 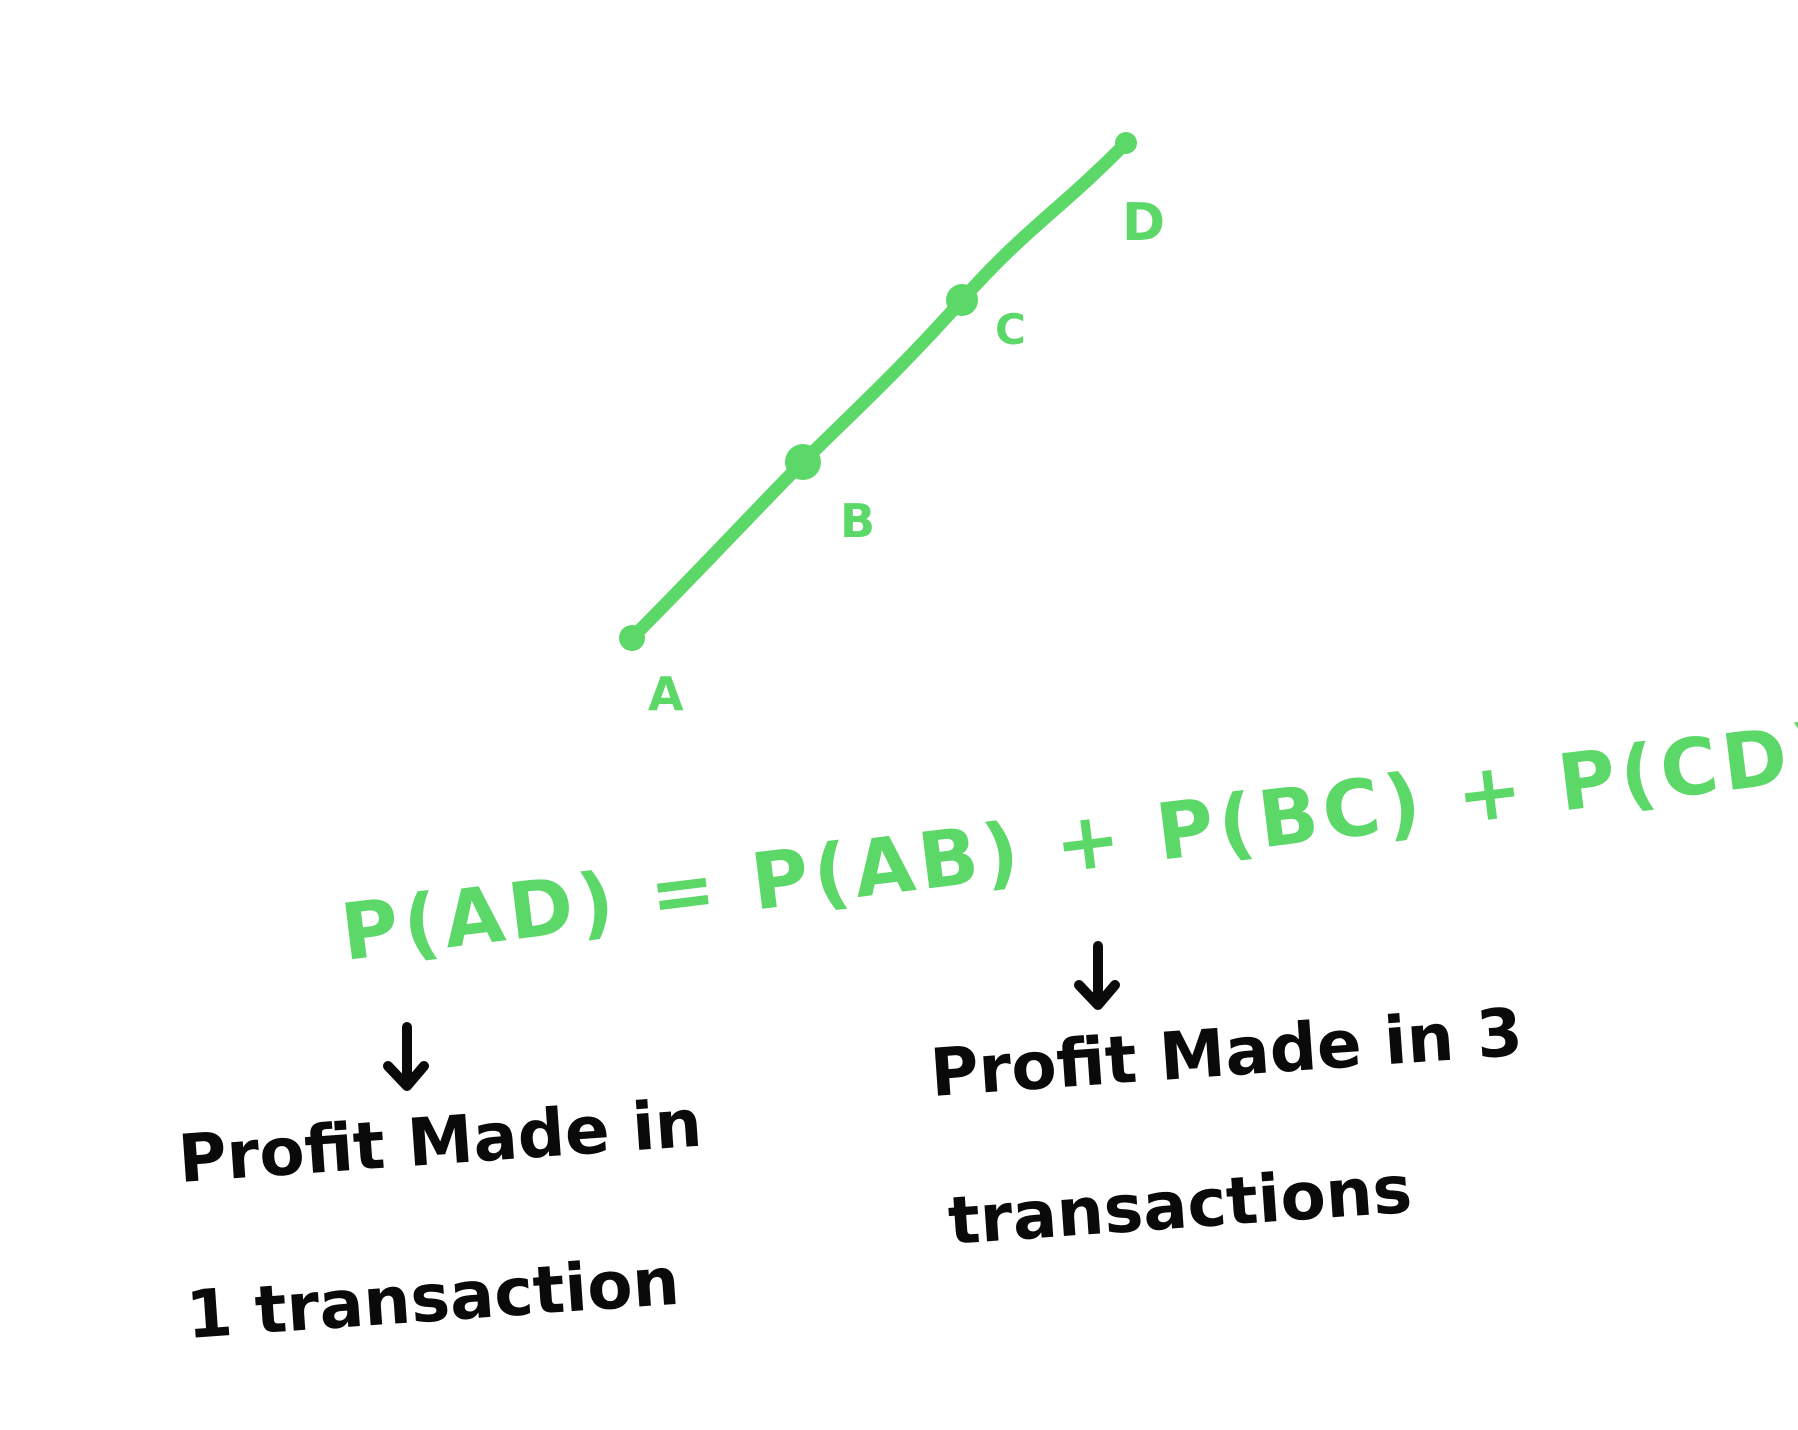 What do you see at coordinates (803, 462) in the screenshot?
I see `point-b-dot` at bounding box center [803, 462].